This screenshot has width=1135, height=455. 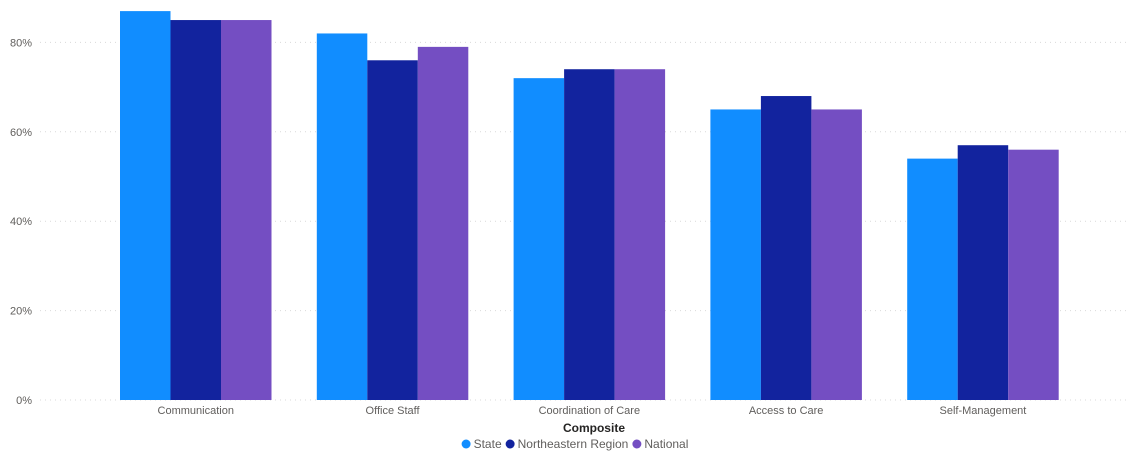 I want to click on legend-item-label: State, so click(x=488, y=444).